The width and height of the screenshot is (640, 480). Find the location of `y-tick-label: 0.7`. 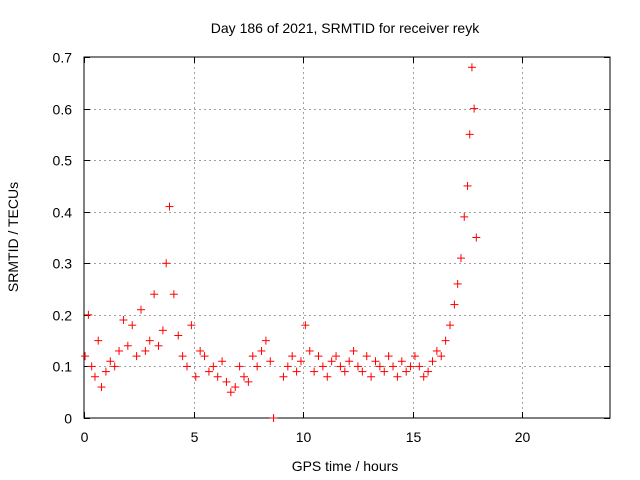

y-tick-label: 0.7 is located at coordinates (63, 58).